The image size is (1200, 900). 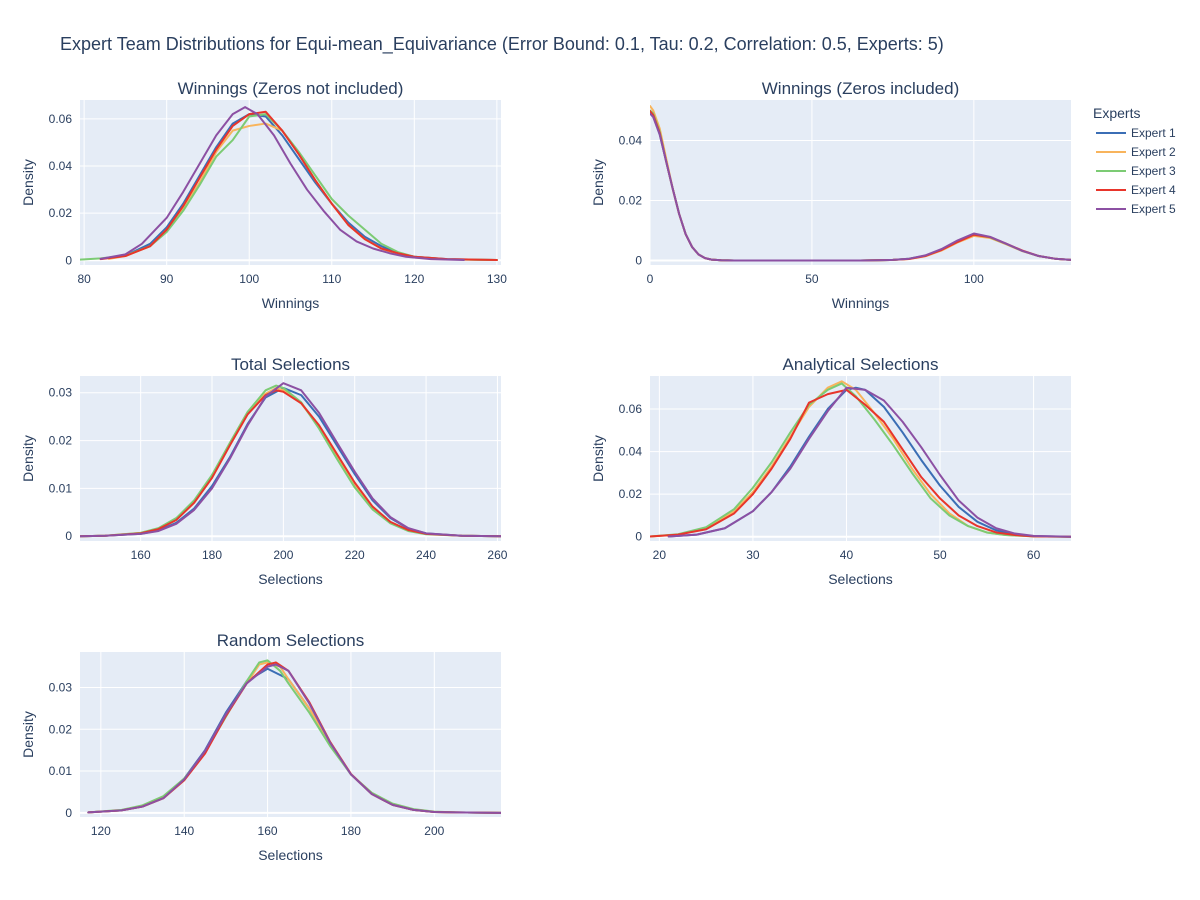 I want to click on legend-label: Expert 2, so click(x=1153, y=152).